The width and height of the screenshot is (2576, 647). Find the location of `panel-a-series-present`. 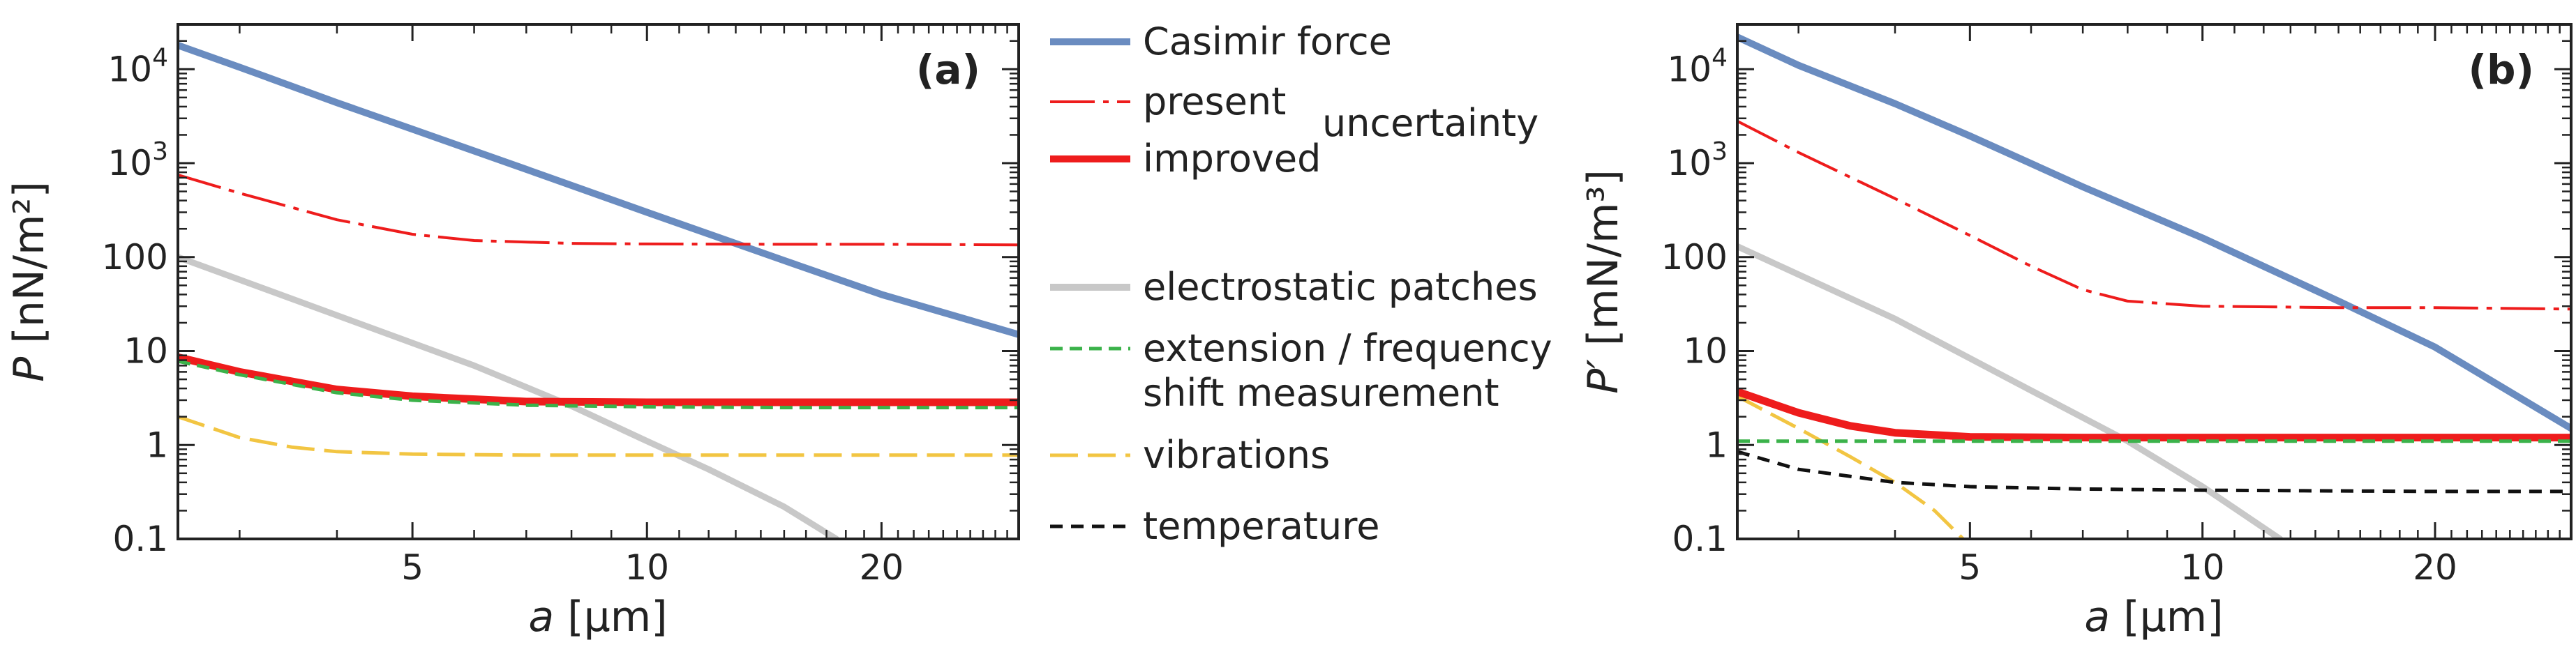

panel-a-series-present is located at coordinates (598, 210).